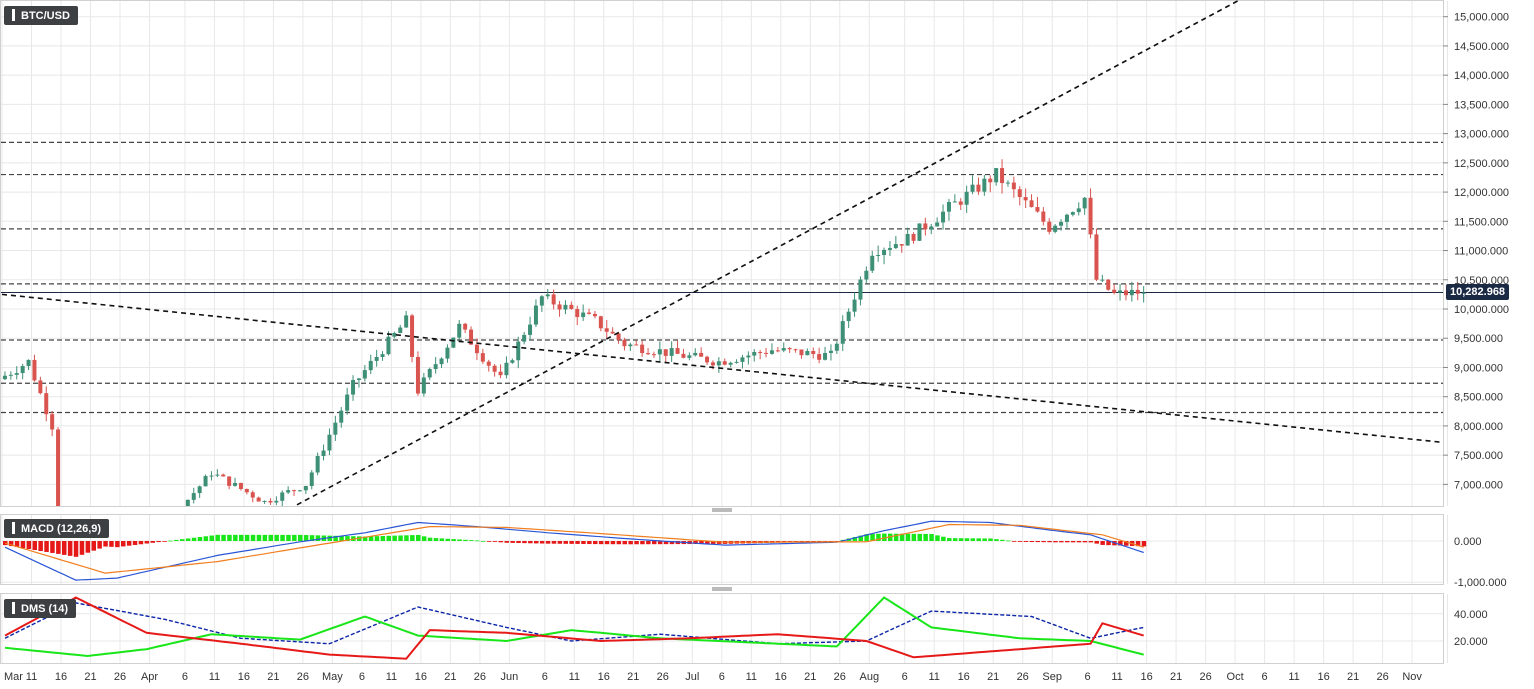 The height and width of the screenshot is (689, 1534). I want to click on x-tick-label: 11, so click(574, 677).